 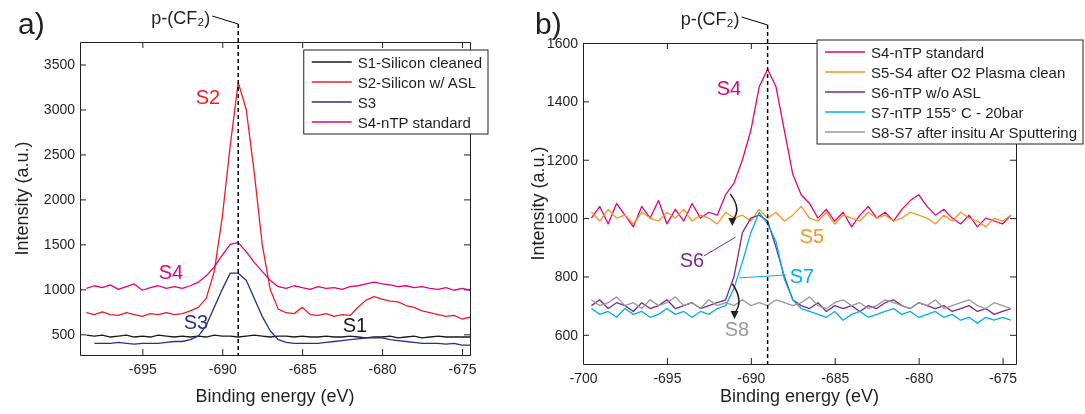 I want to click on y-tick-label: 3500, so click(x=59, y=64).